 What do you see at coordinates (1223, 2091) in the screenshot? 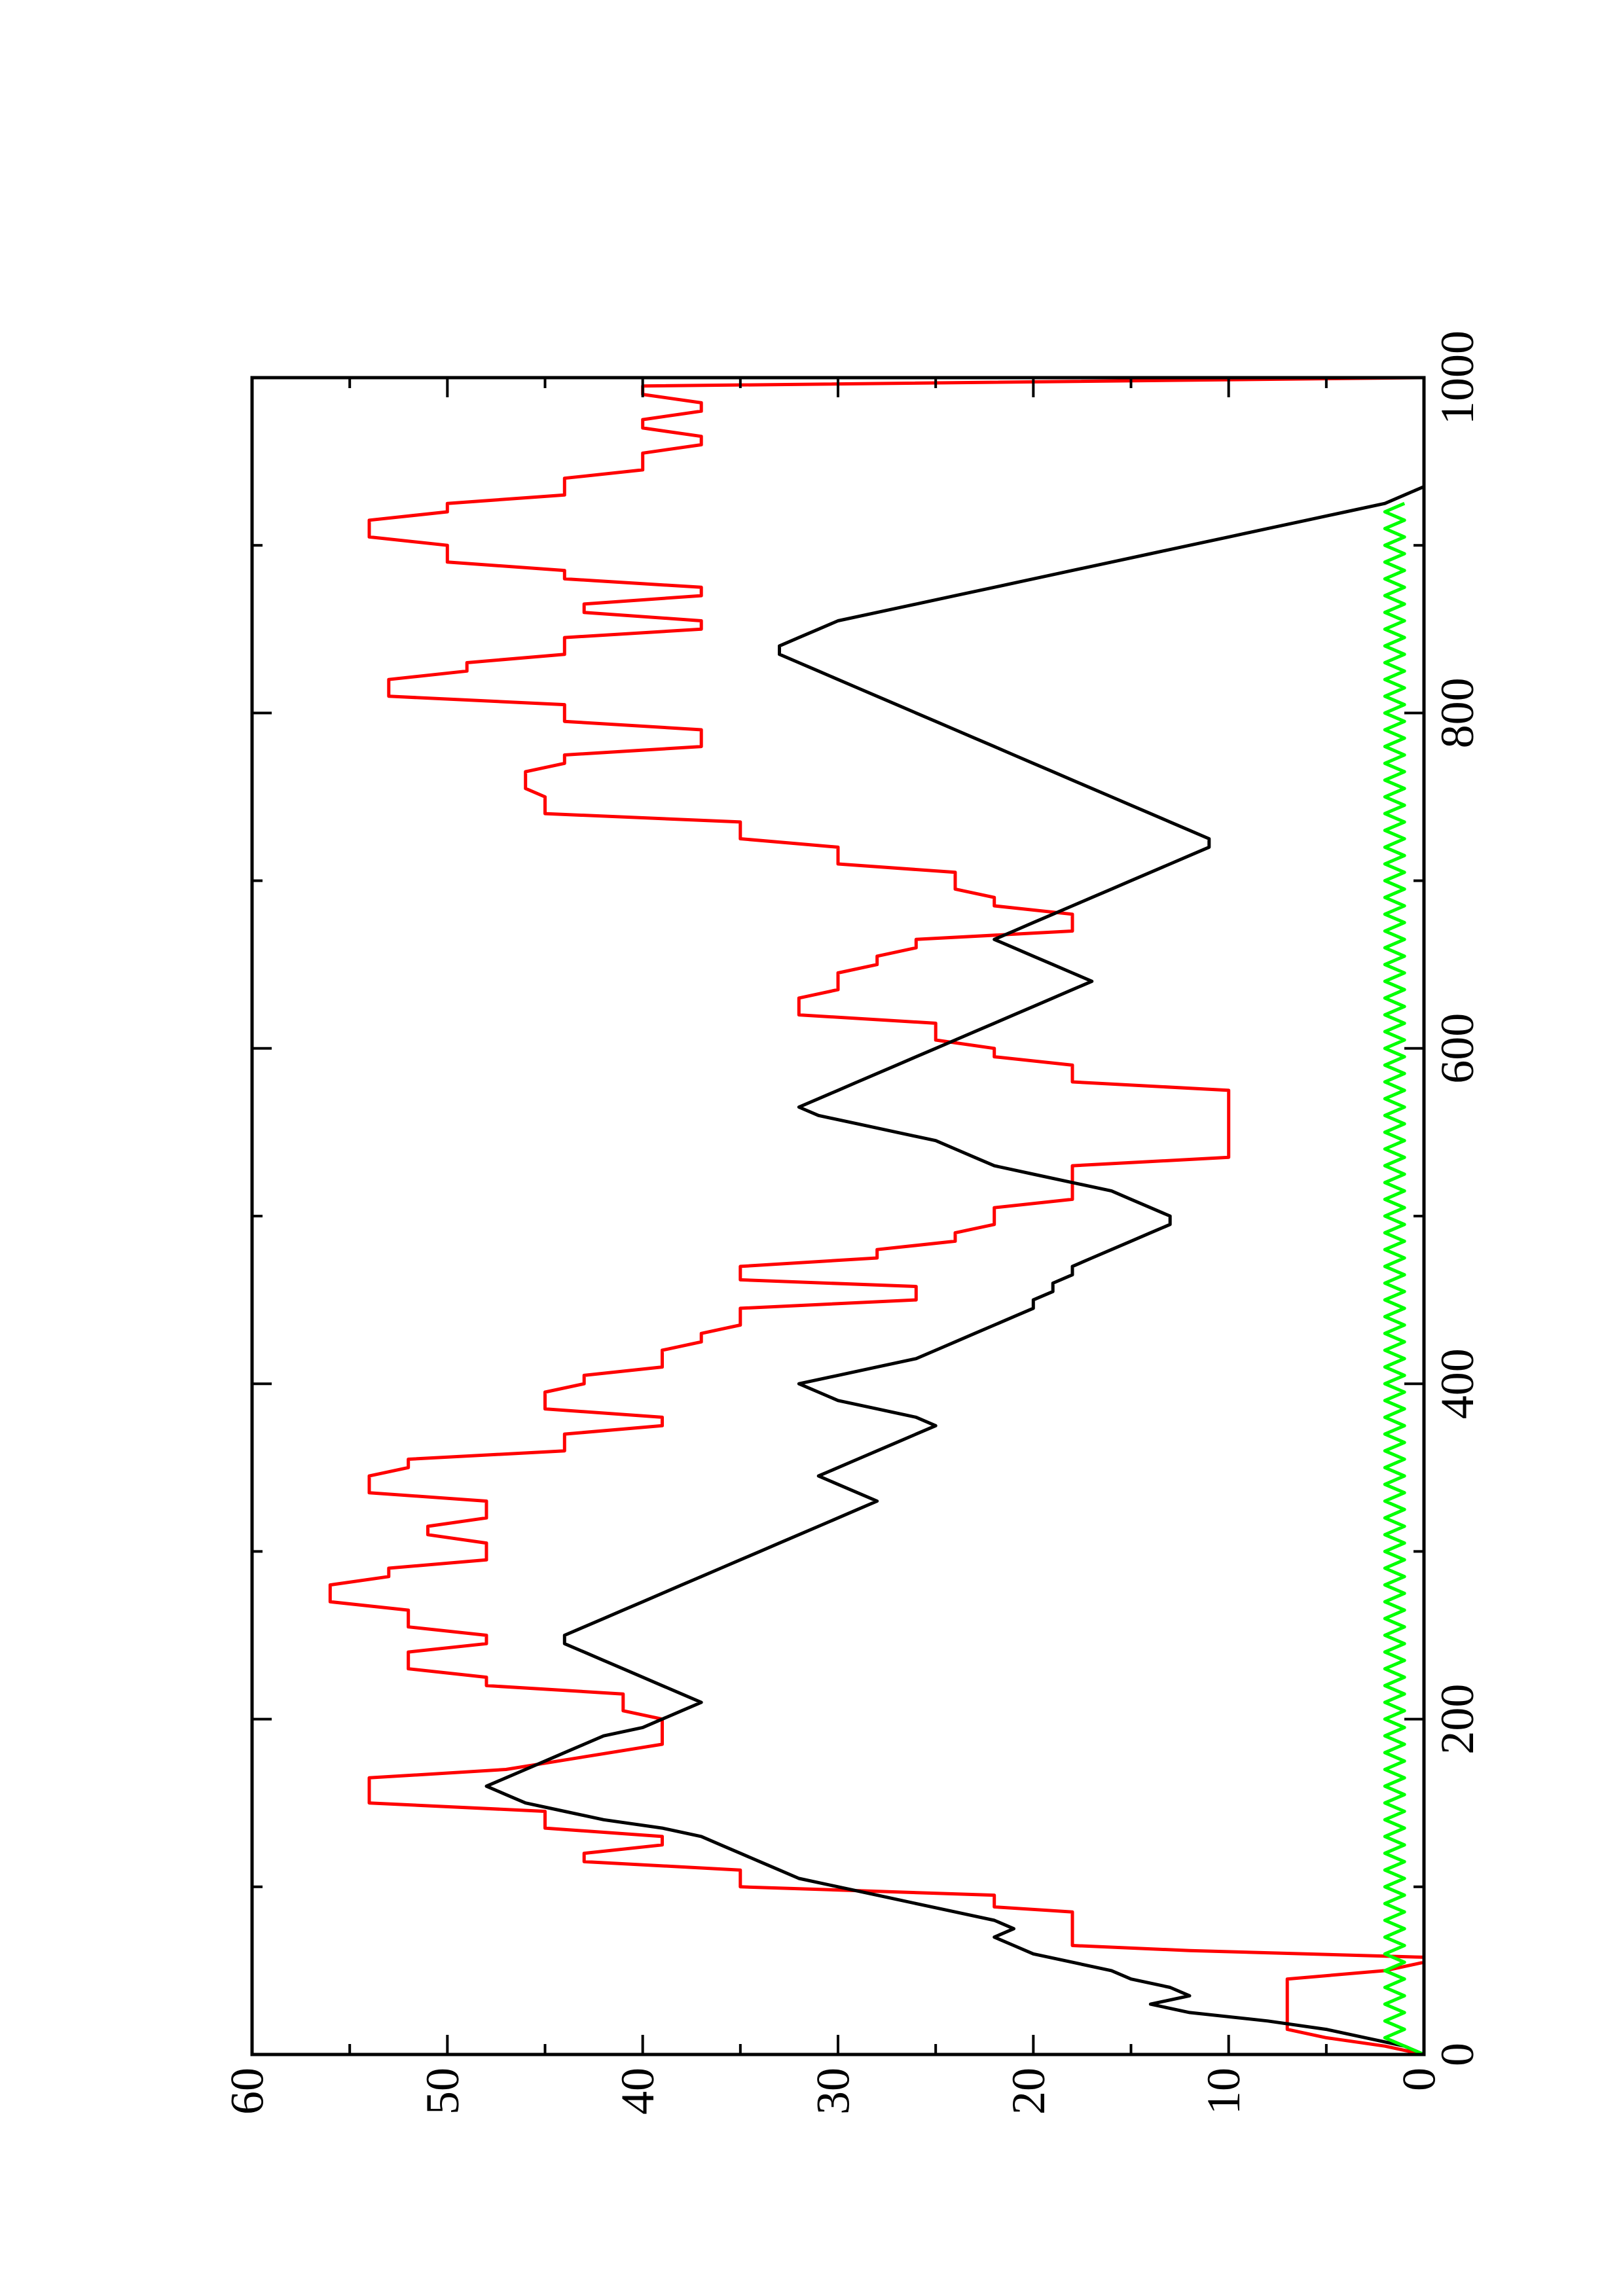
I see `y-tick-label: 10` at bounding box center [1223, 2091].